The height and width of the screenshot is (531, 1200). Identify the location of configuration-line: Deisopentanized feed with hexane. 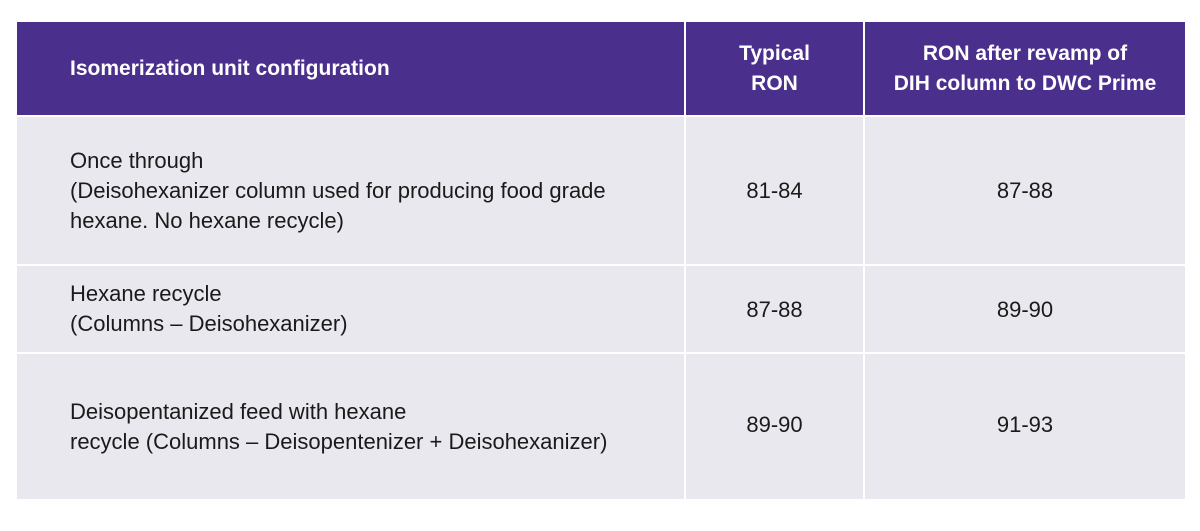
(238, 411).